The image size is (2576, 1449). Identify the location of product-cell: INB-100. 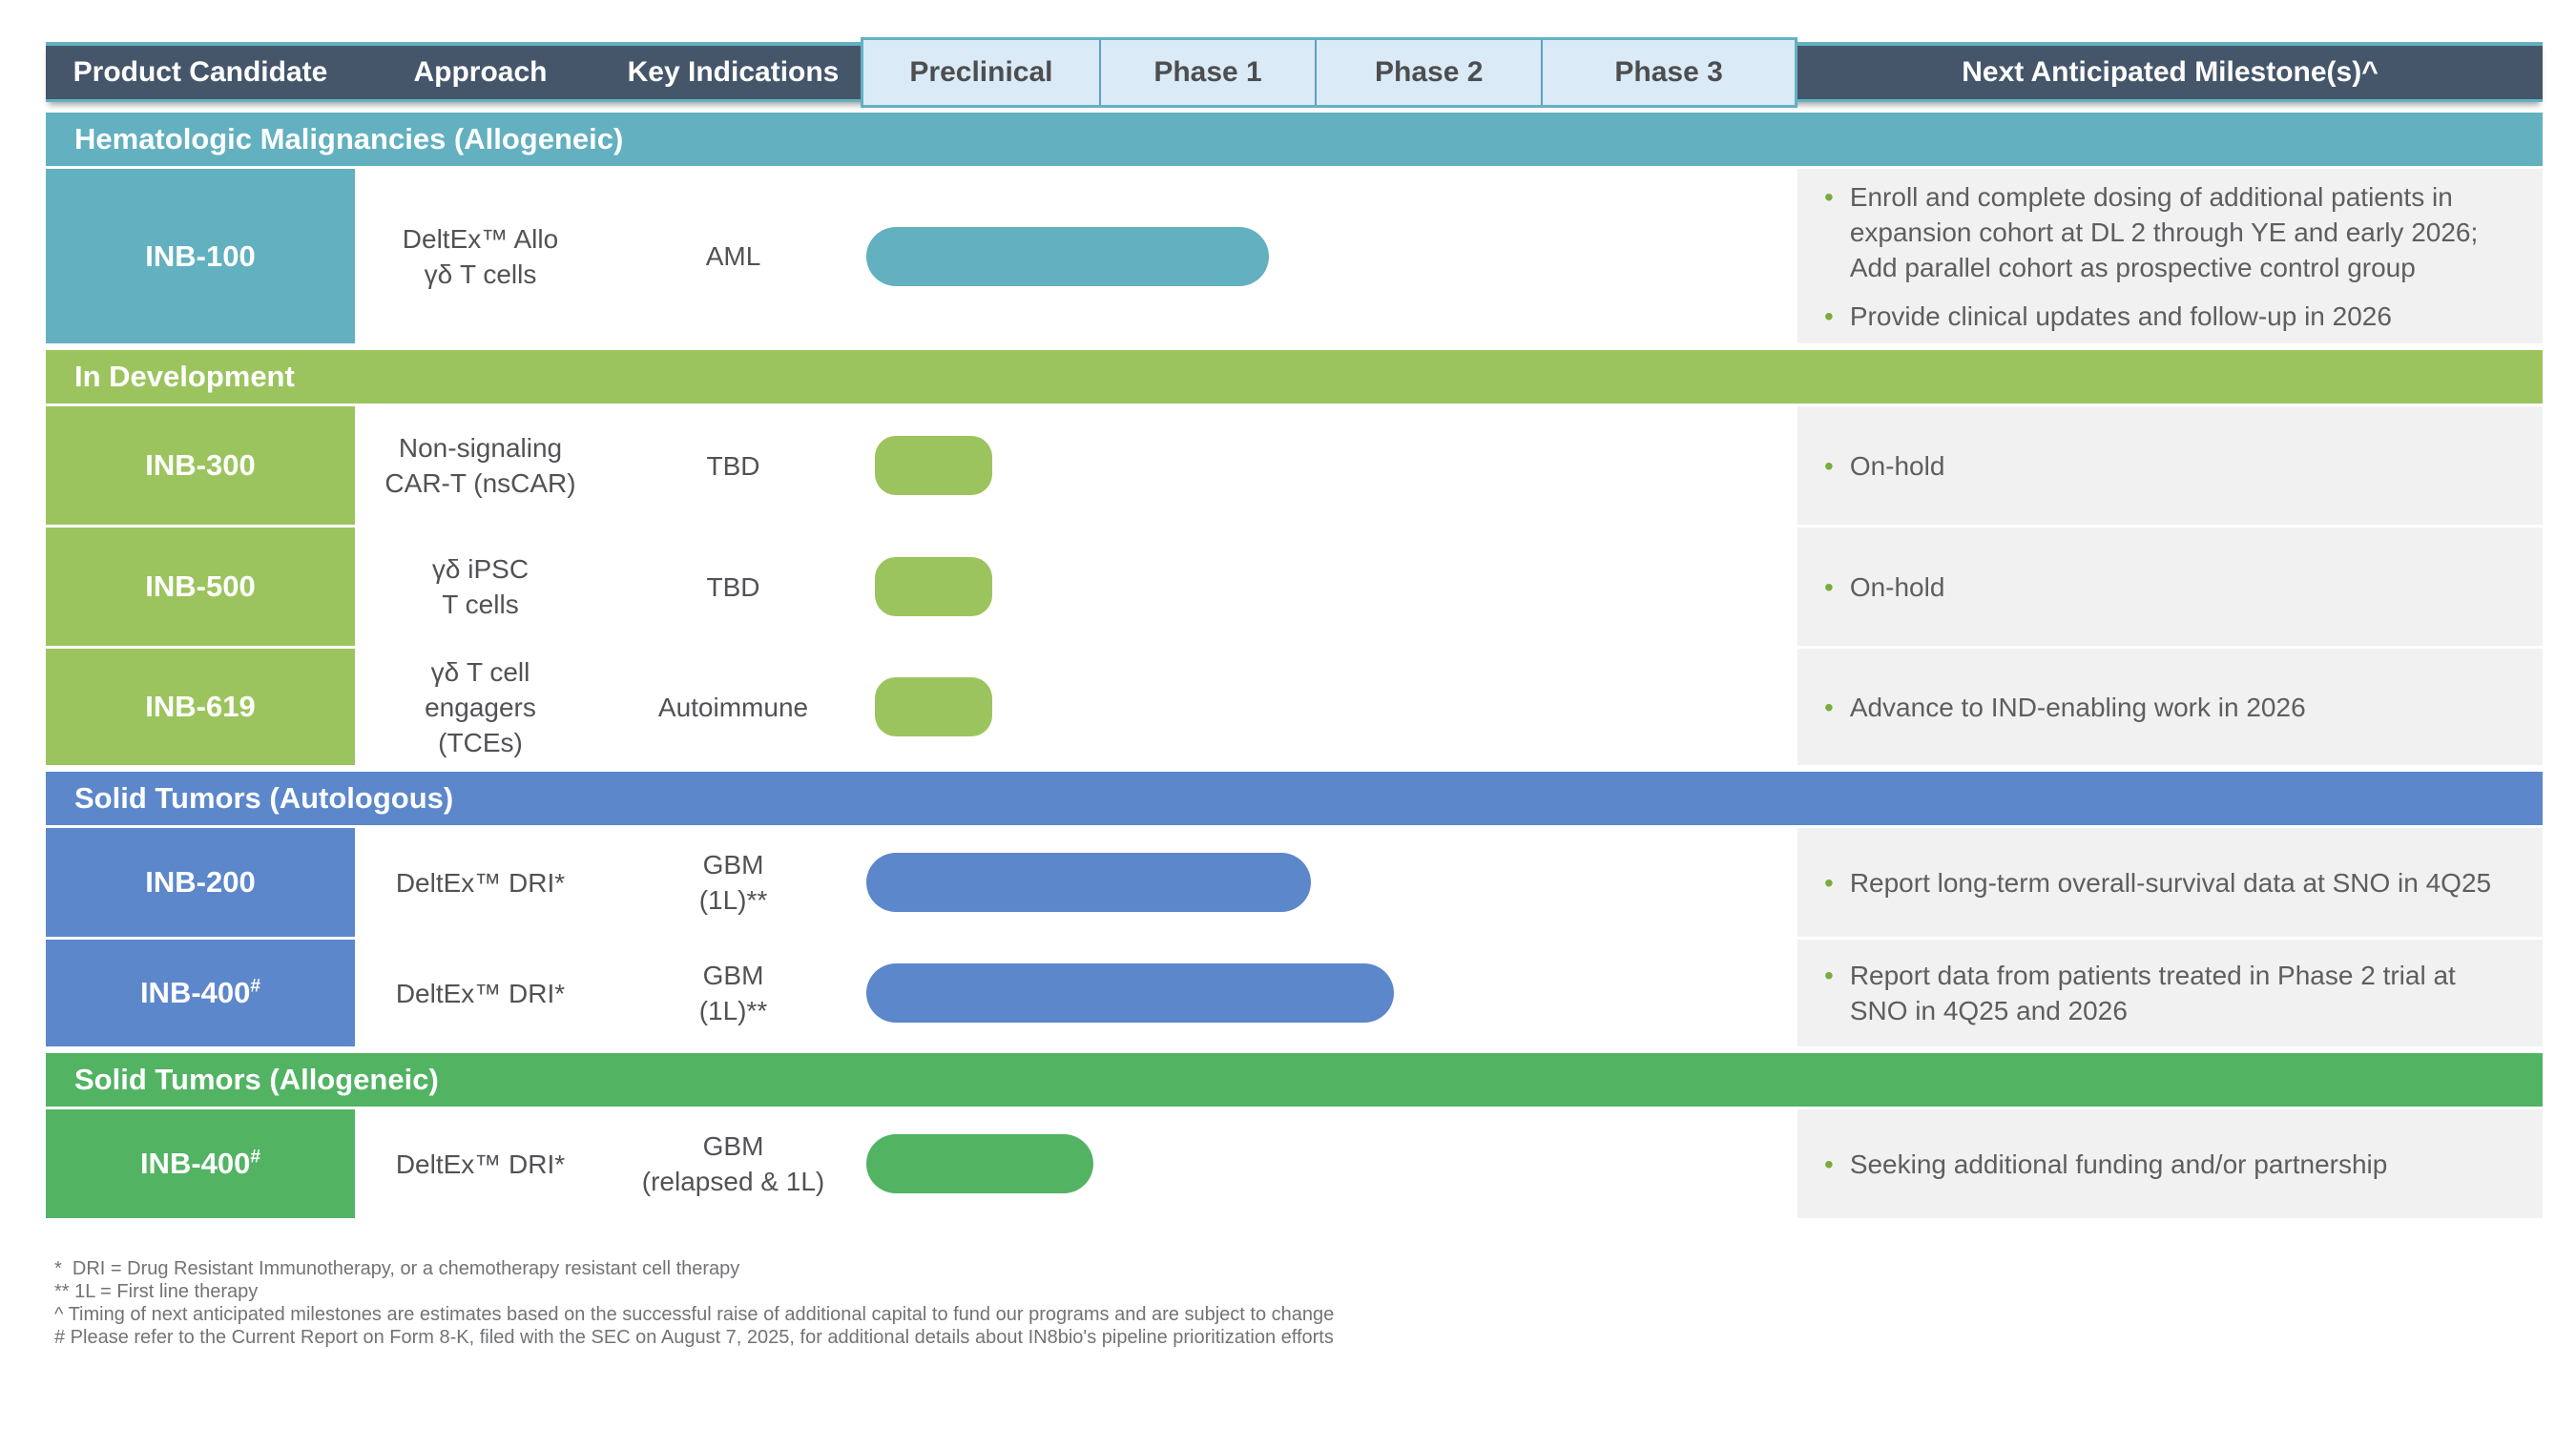
(200, 256).